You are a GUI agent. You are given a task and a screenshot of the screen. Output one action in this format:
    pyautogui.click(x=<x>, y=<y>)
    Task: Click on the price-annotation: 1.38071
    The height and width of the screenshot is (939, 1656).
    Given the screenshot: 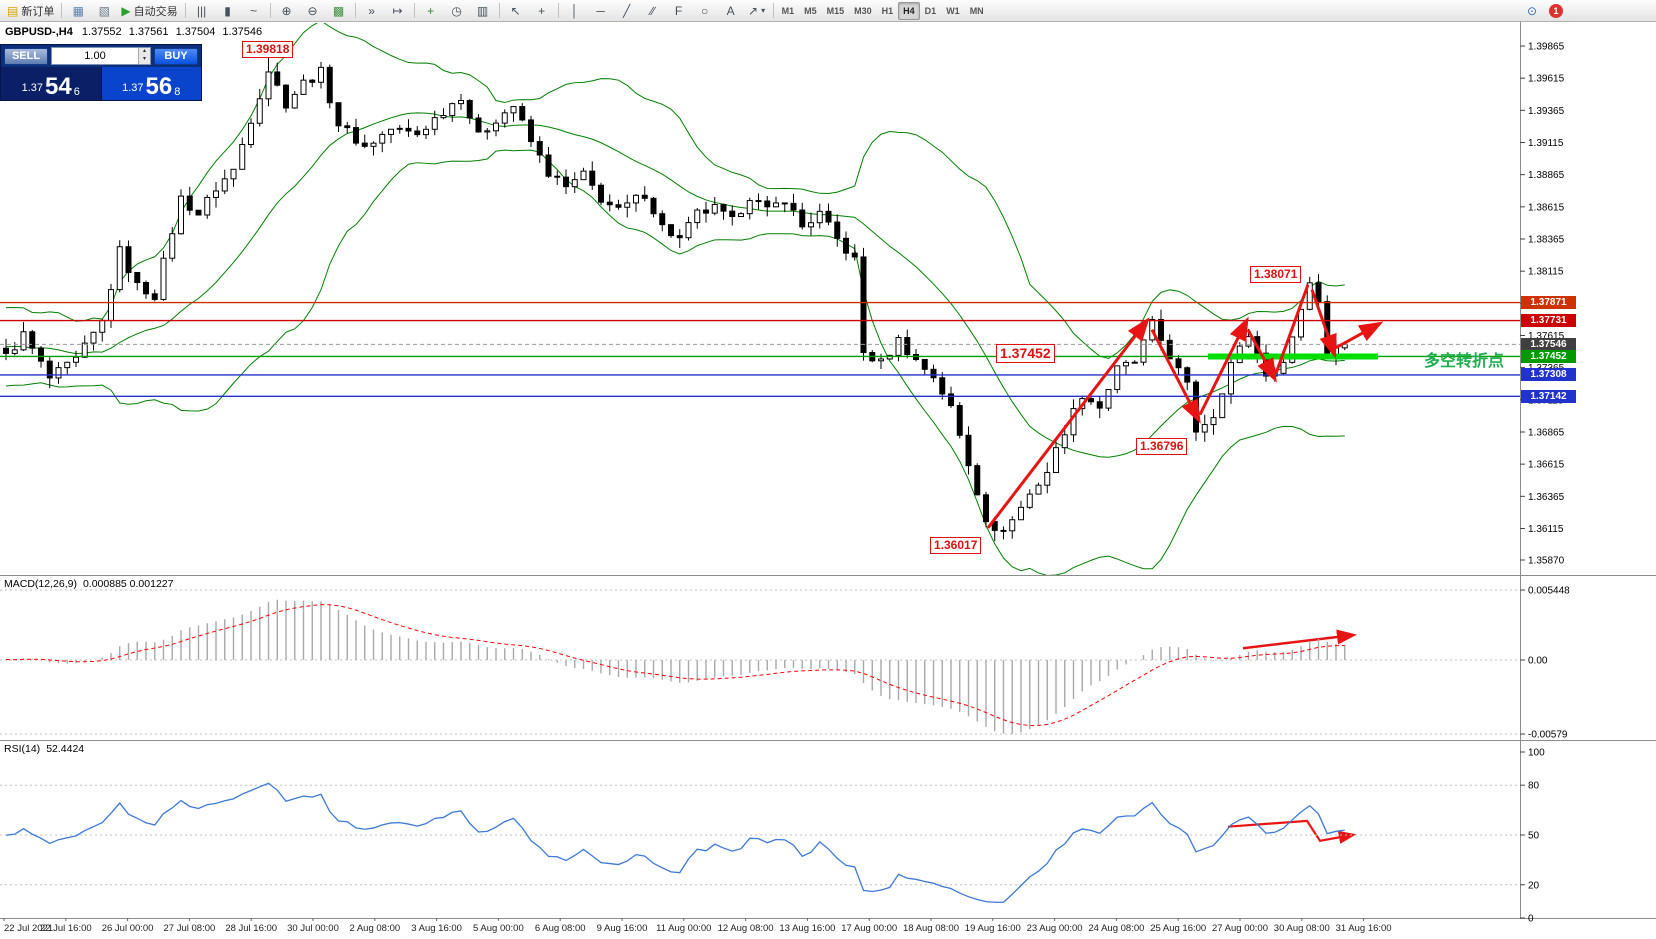 What is the action you would take?
    pyautogui.click(x=1276, y=274)
    